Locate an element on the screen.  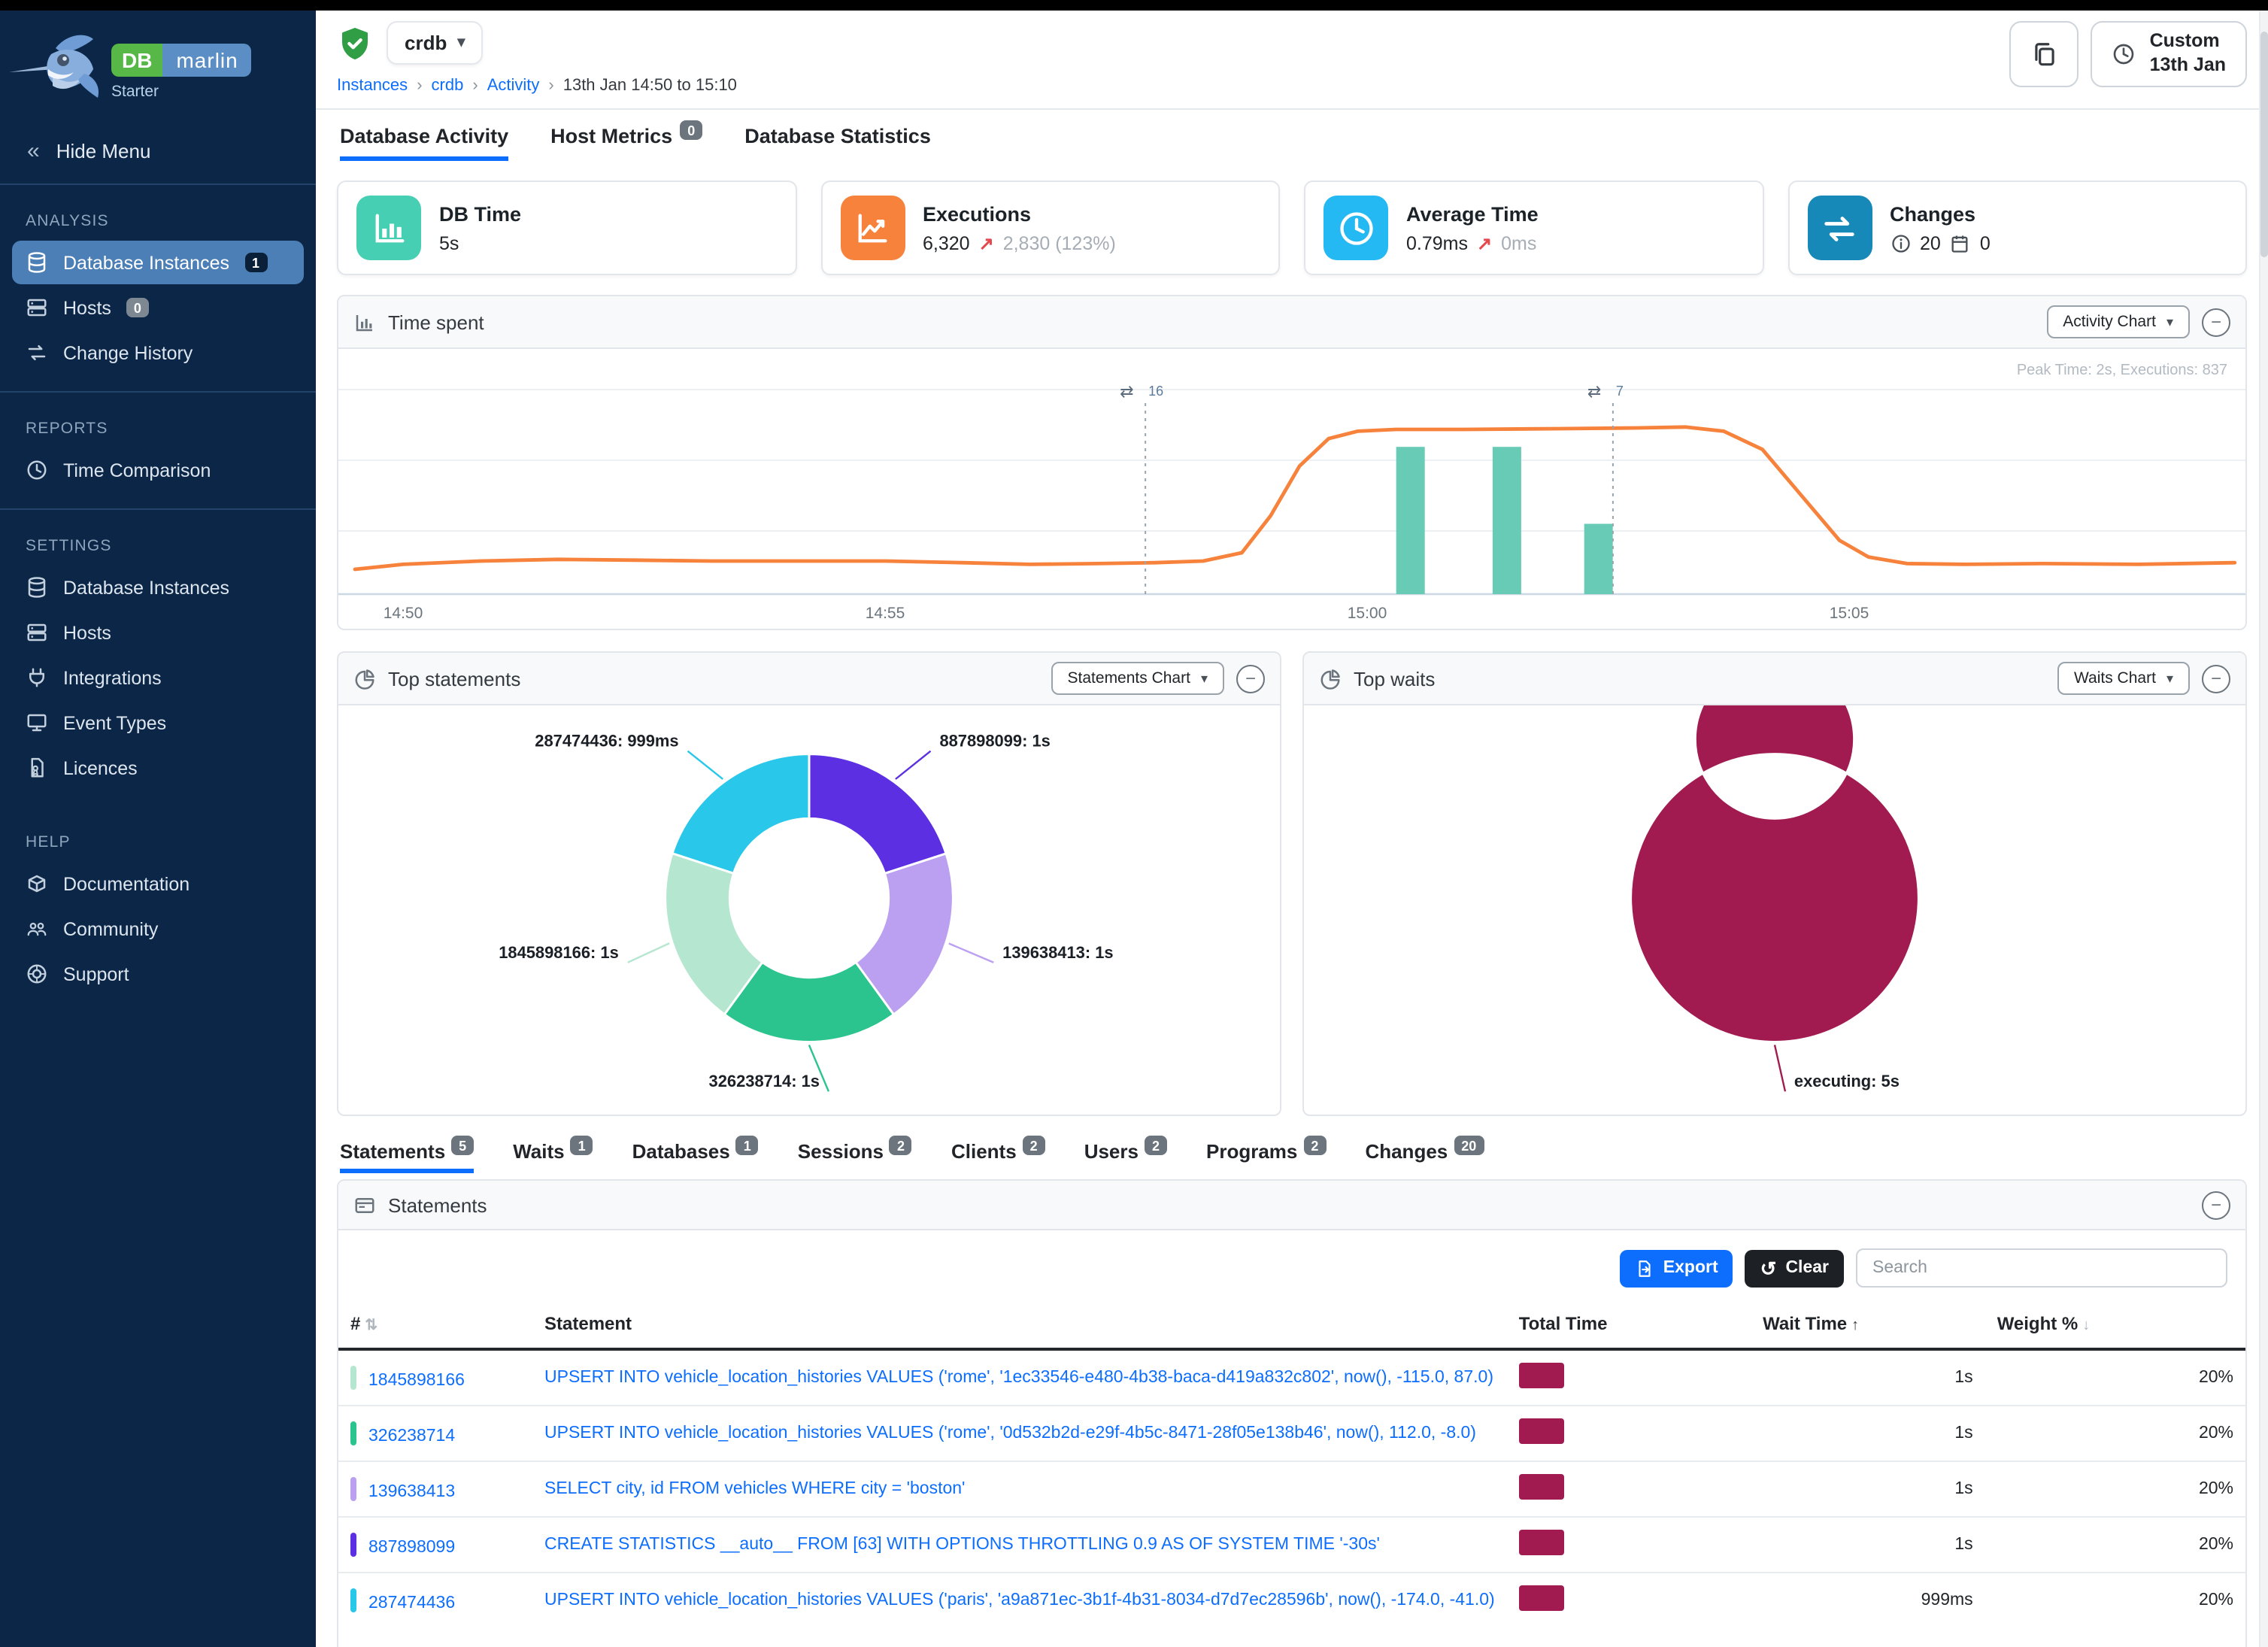
statement-id-link: 139638413 is located at coordinates (412, 1492).